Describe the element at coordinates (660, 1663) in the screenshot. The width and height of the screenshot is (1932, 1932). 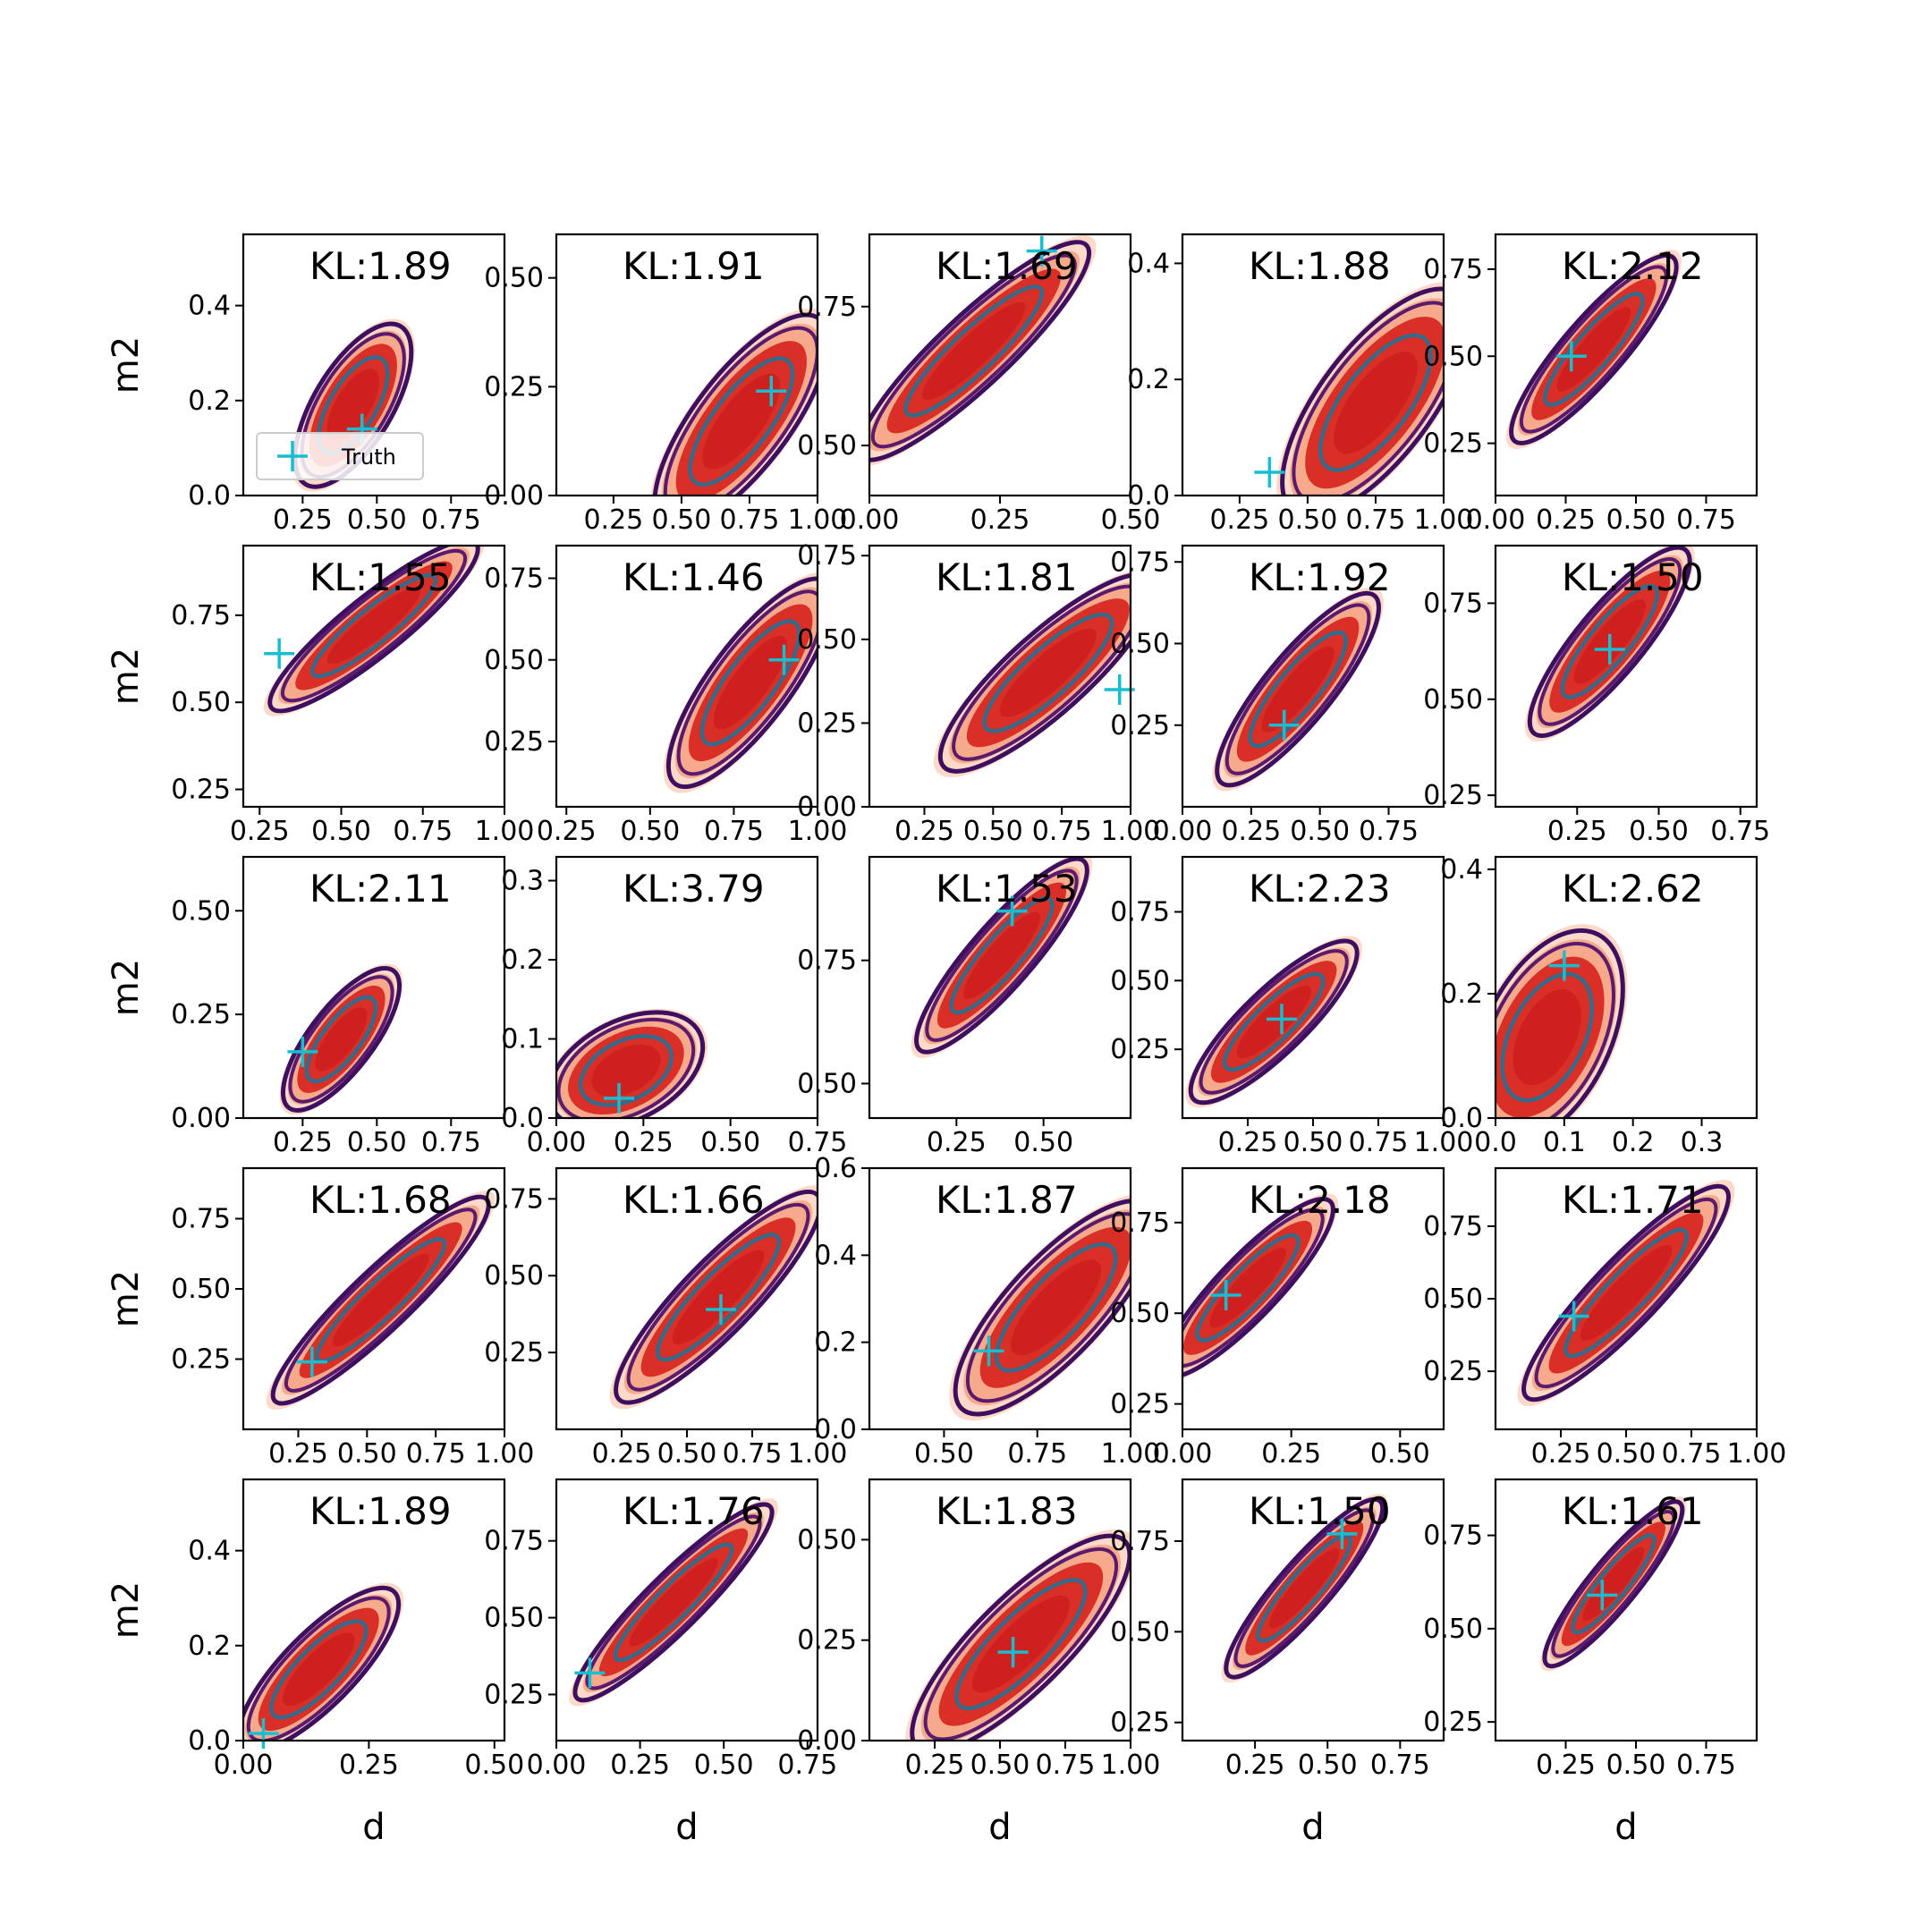
I see `subplot-22: 0.00 0.25 0.50 0.75 0.25 0.50 0.75 KL:1.76 d` at that location.